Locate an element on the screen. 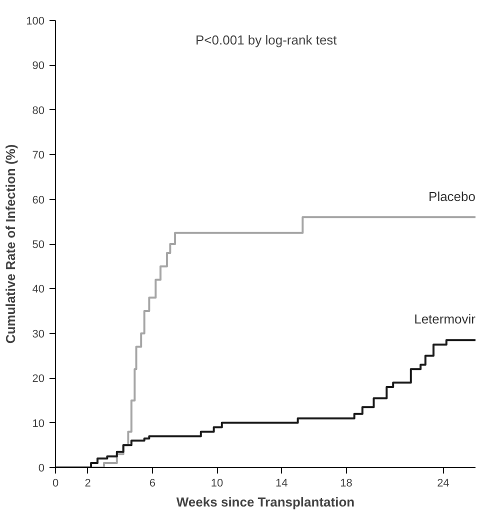 This screenshot has height=516, width=493. y-tick-label: 40 is located at coordinates (38, 290).